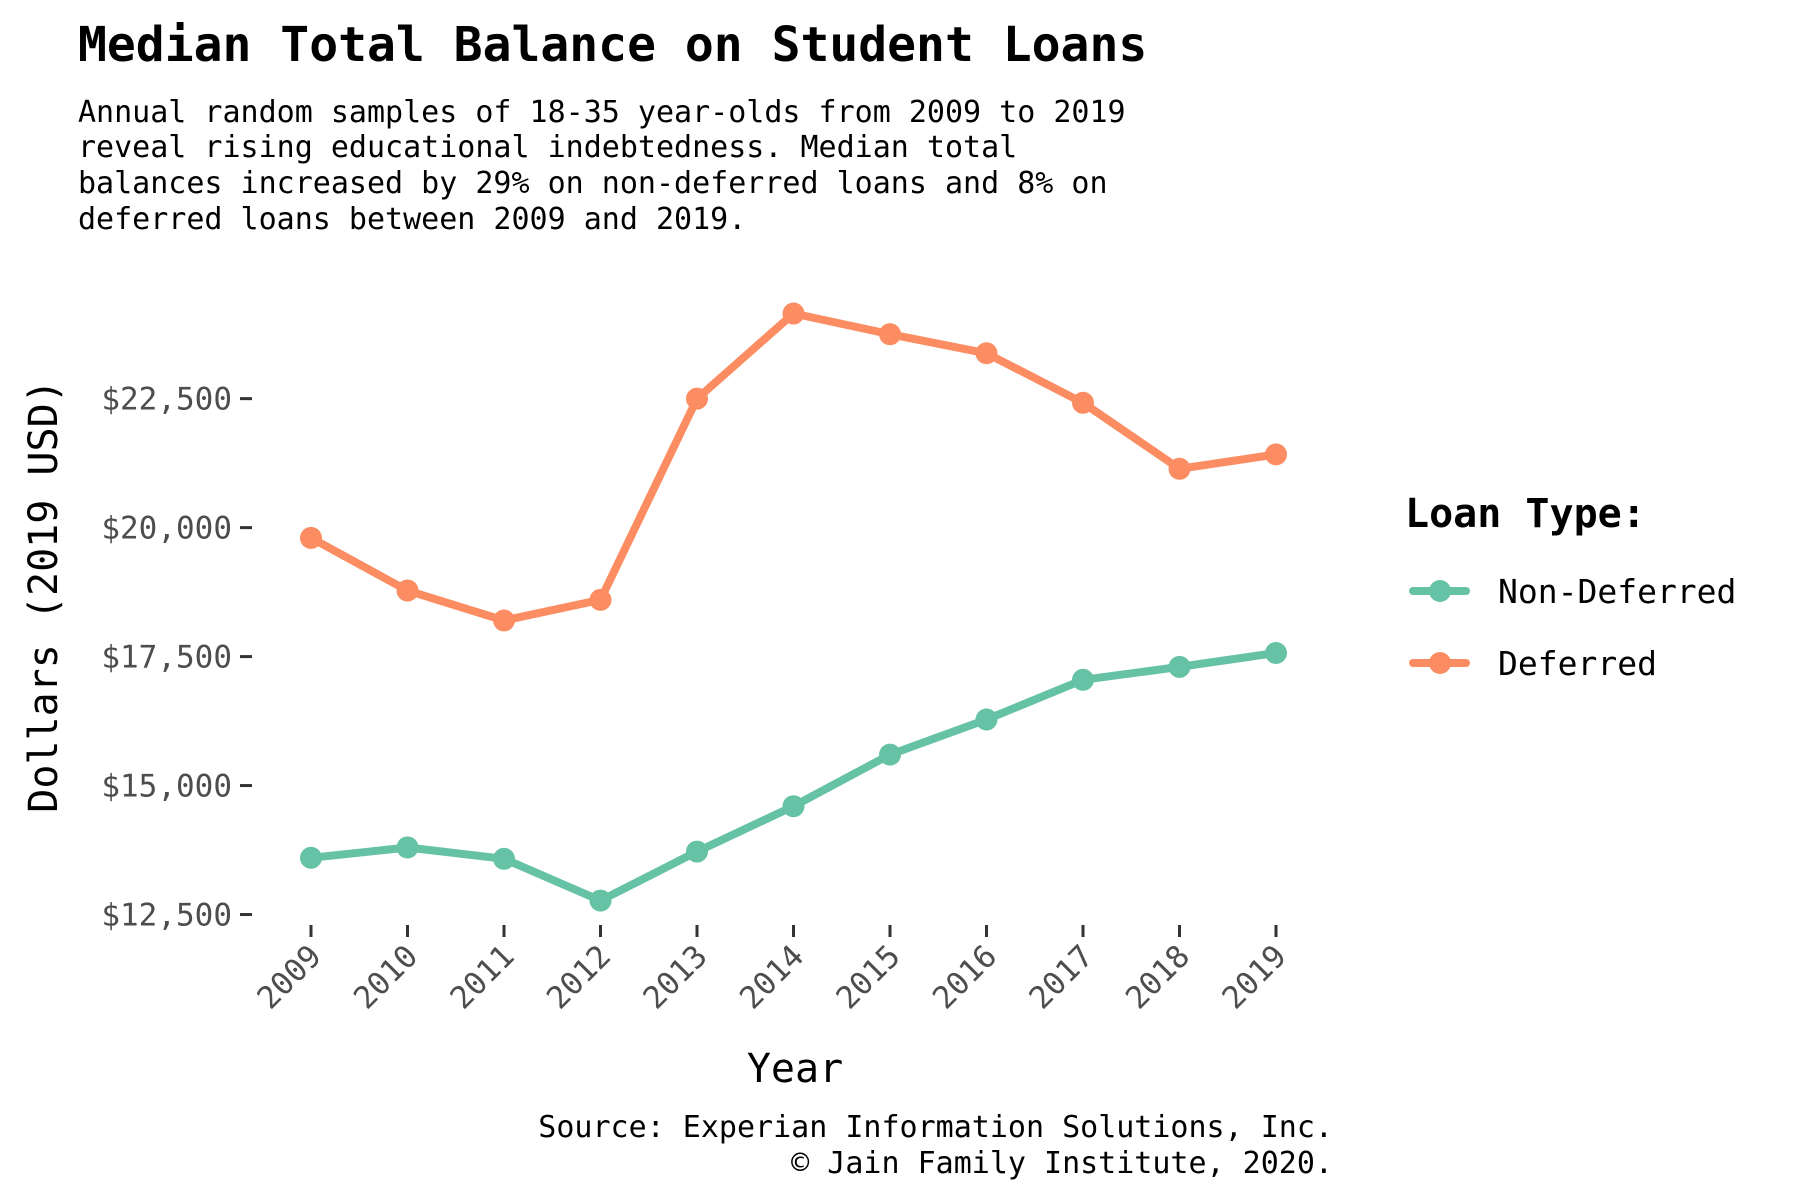 This screenshot has width=1800, height=1200. Describe the element at coordinates (793, 776) in the screenshot. I see `series-non-deferred` at that location.